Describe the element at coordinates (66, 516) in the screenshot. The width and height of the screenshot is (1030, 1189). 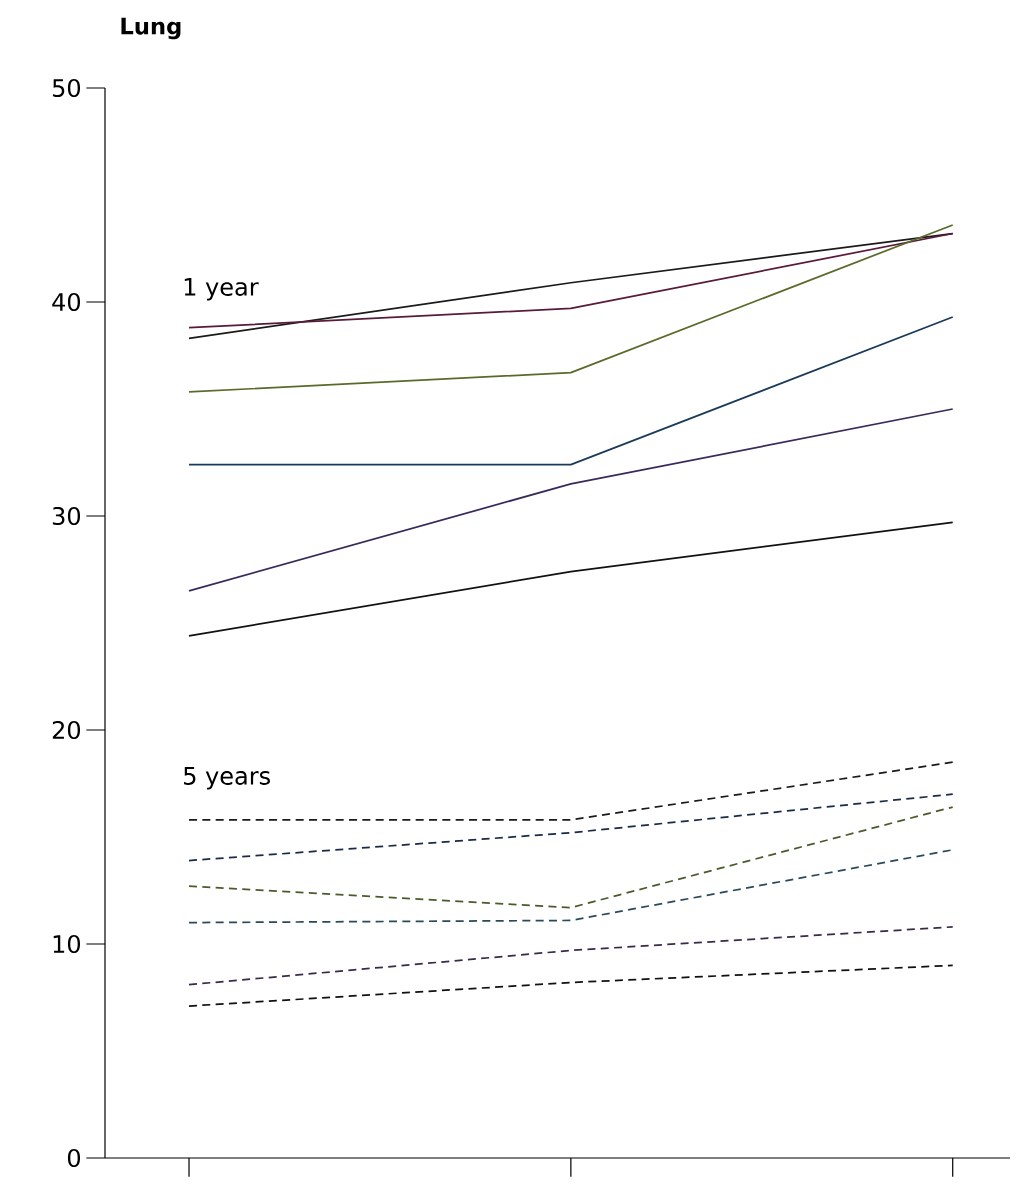
I see `y-tick-label: 30` at that location.